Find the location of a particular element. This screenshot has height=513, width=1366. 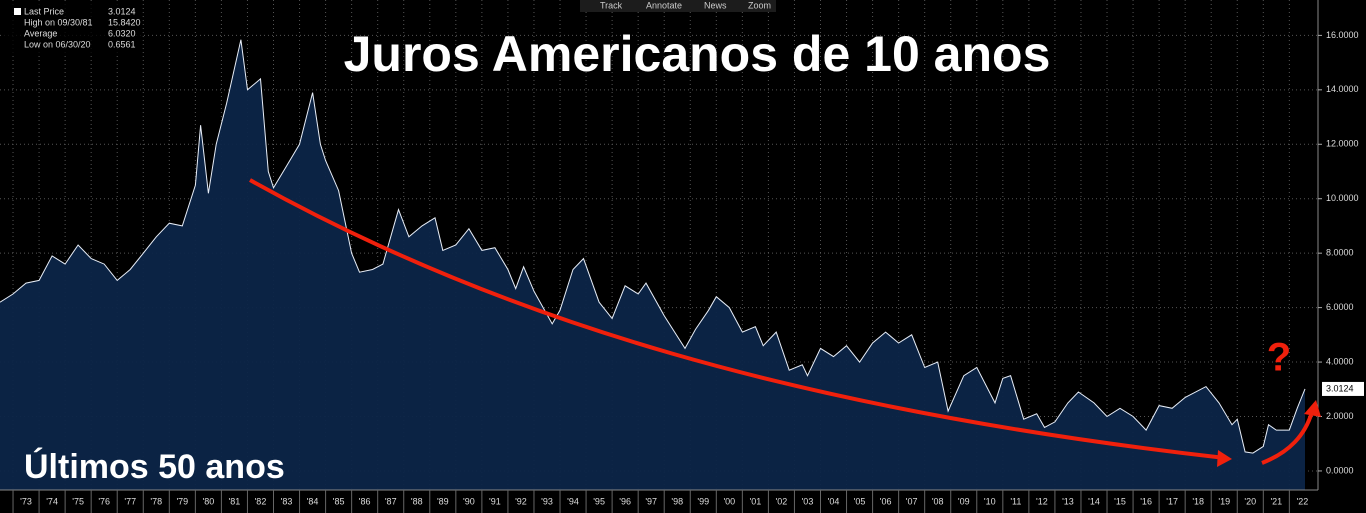

x-tick-label: '19 is located at coordinates (1224, 501).